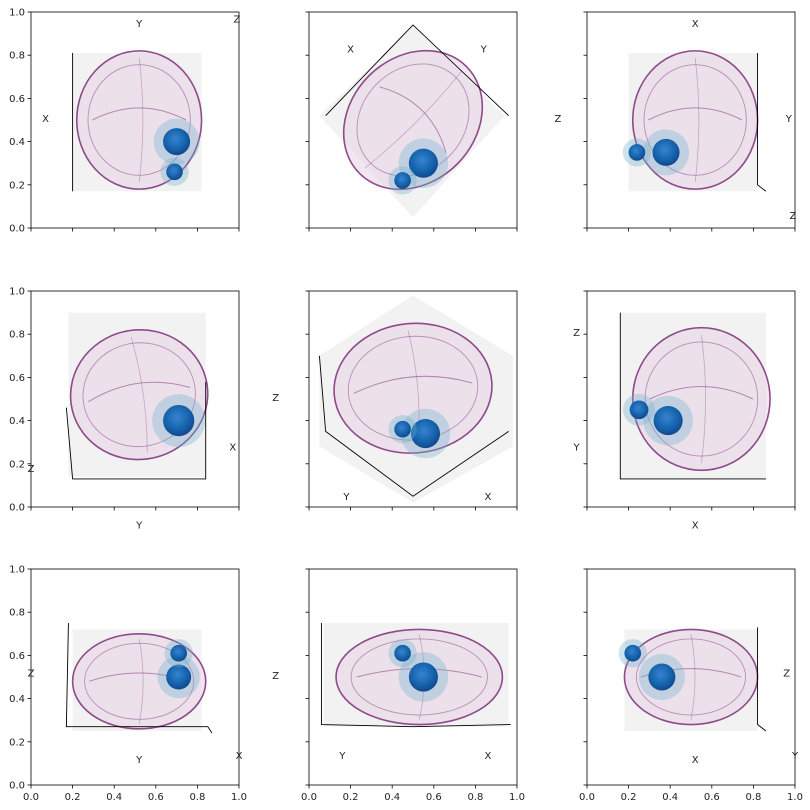 The width and height of the screenshot is (810, 810). I want to click on subplot-8: Z Y X 0.0 0.2 0.4 0.6 0.8 1.0, so click(398, 685).